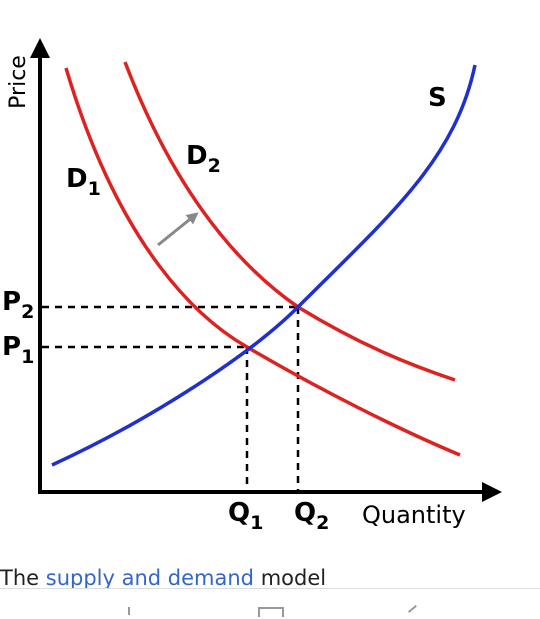 Image resolution: width=540 pixels, height=619 pixels. What do you see at coordinates (149, 578) in the screenshot?
I see `caption-link: supply and demand` at bounding box center [149, 578].